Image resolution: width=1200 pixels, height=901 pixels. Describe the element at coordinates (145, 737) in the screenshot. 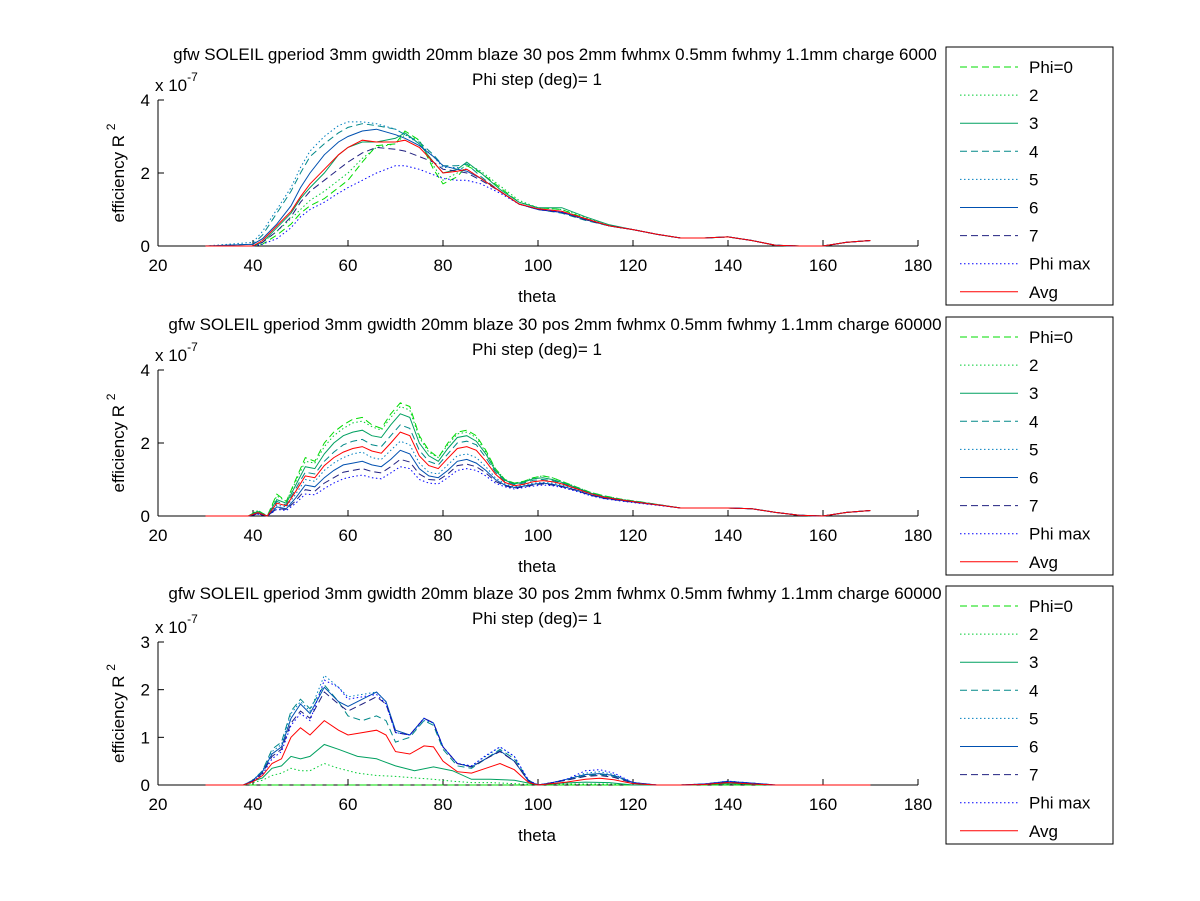

I see `y-tick-label: 1` at that location.